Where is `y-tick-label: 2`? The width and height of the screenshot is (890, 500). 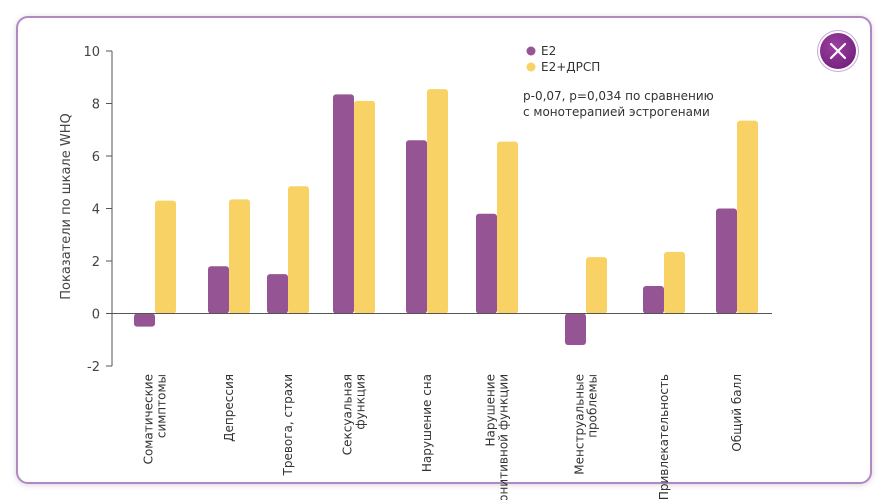 y-tick-label: 2 is located at coordinates (96, 262).